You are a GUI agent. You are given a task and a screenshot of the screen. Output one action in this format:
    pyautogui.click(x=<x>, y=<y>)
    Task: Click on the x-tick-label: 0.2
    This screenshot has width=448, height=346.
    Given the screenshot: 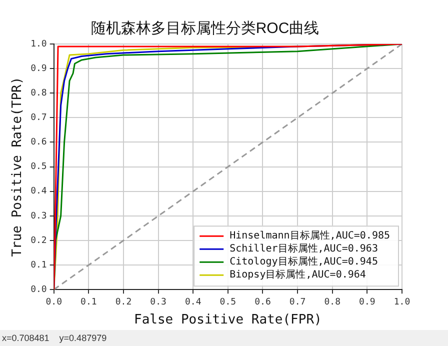 What is the action you would take?
    pyautogui.click(x=123, y=302)
    